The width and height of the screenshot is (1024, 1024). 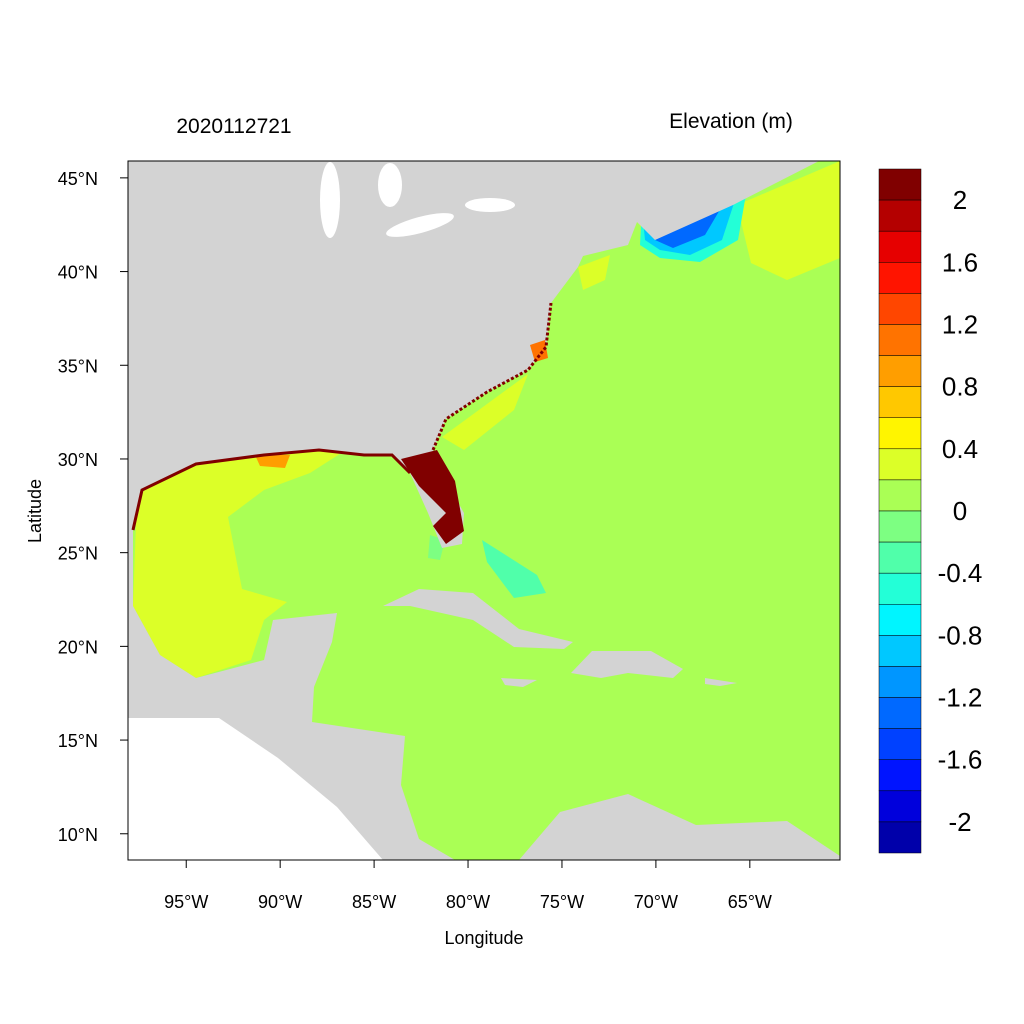 I want to click on atlantic-coast-inundation, so click(x=492, y=376).